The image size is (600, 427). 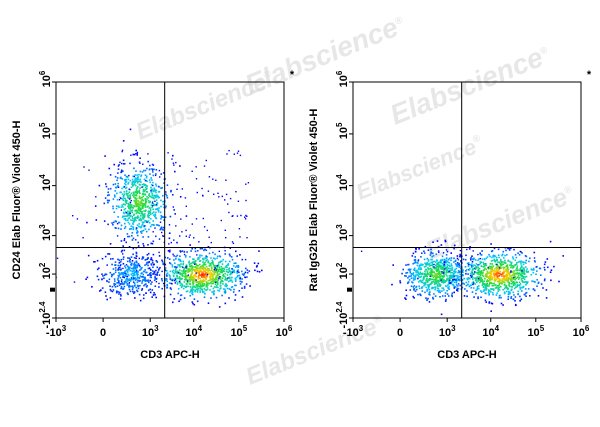 I want to click on watermark-text: Elabscience®, so click(x=420, y=168).